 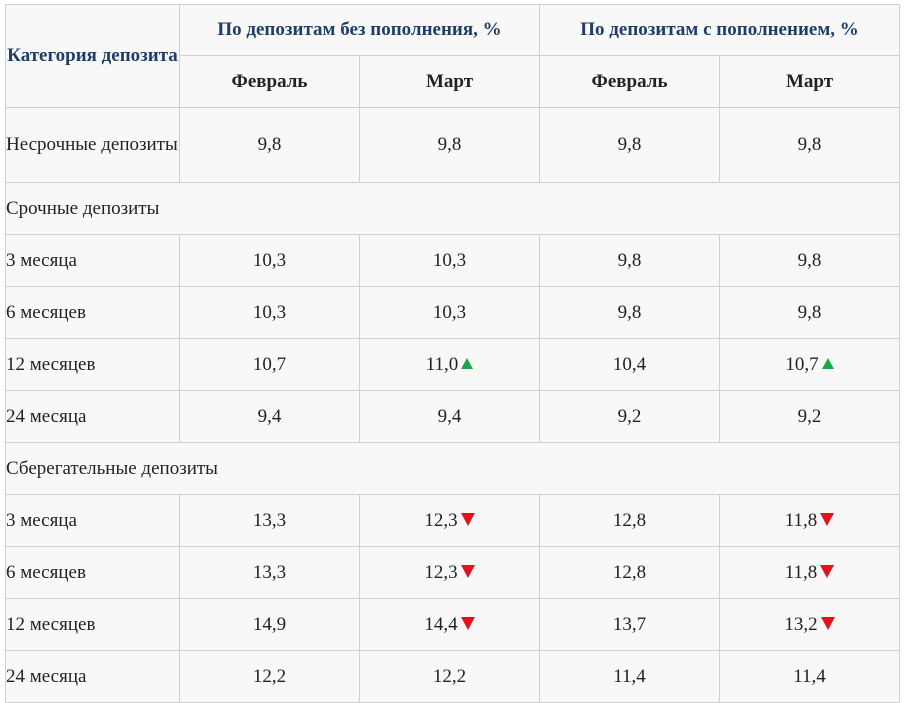 I want to click on rate-cell: 9,4, so click(x=449, y=416).